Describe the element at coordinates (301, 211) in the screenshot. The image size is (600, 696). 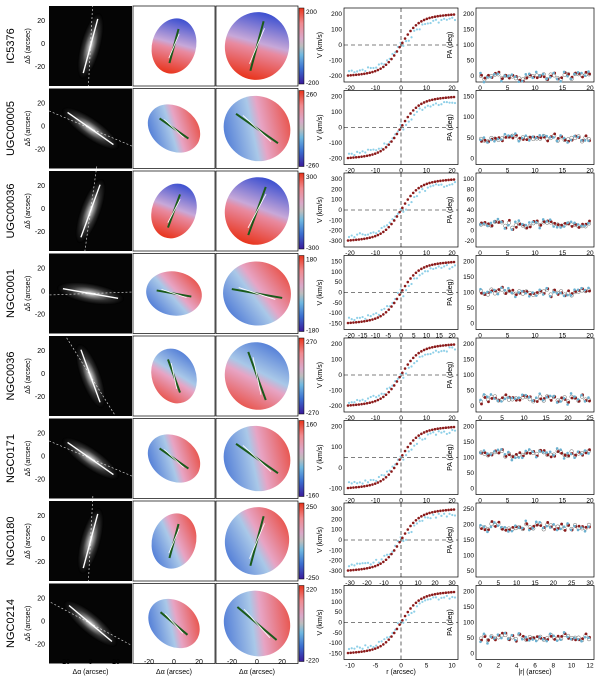
I see `colorbar` at that location.